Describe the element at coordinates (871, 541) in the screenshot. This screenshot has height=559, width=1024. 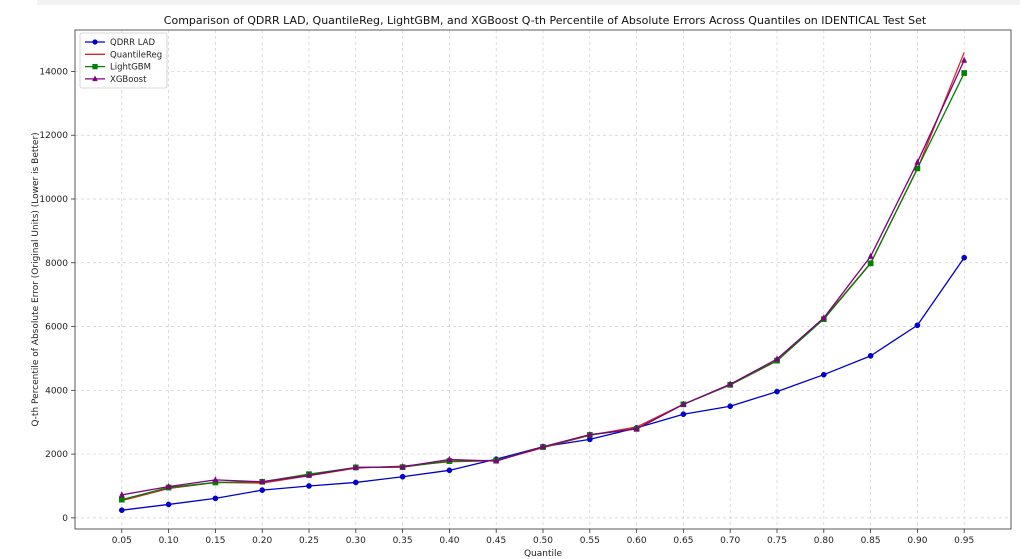
I see `x-tick-label: 0.85` at that location.